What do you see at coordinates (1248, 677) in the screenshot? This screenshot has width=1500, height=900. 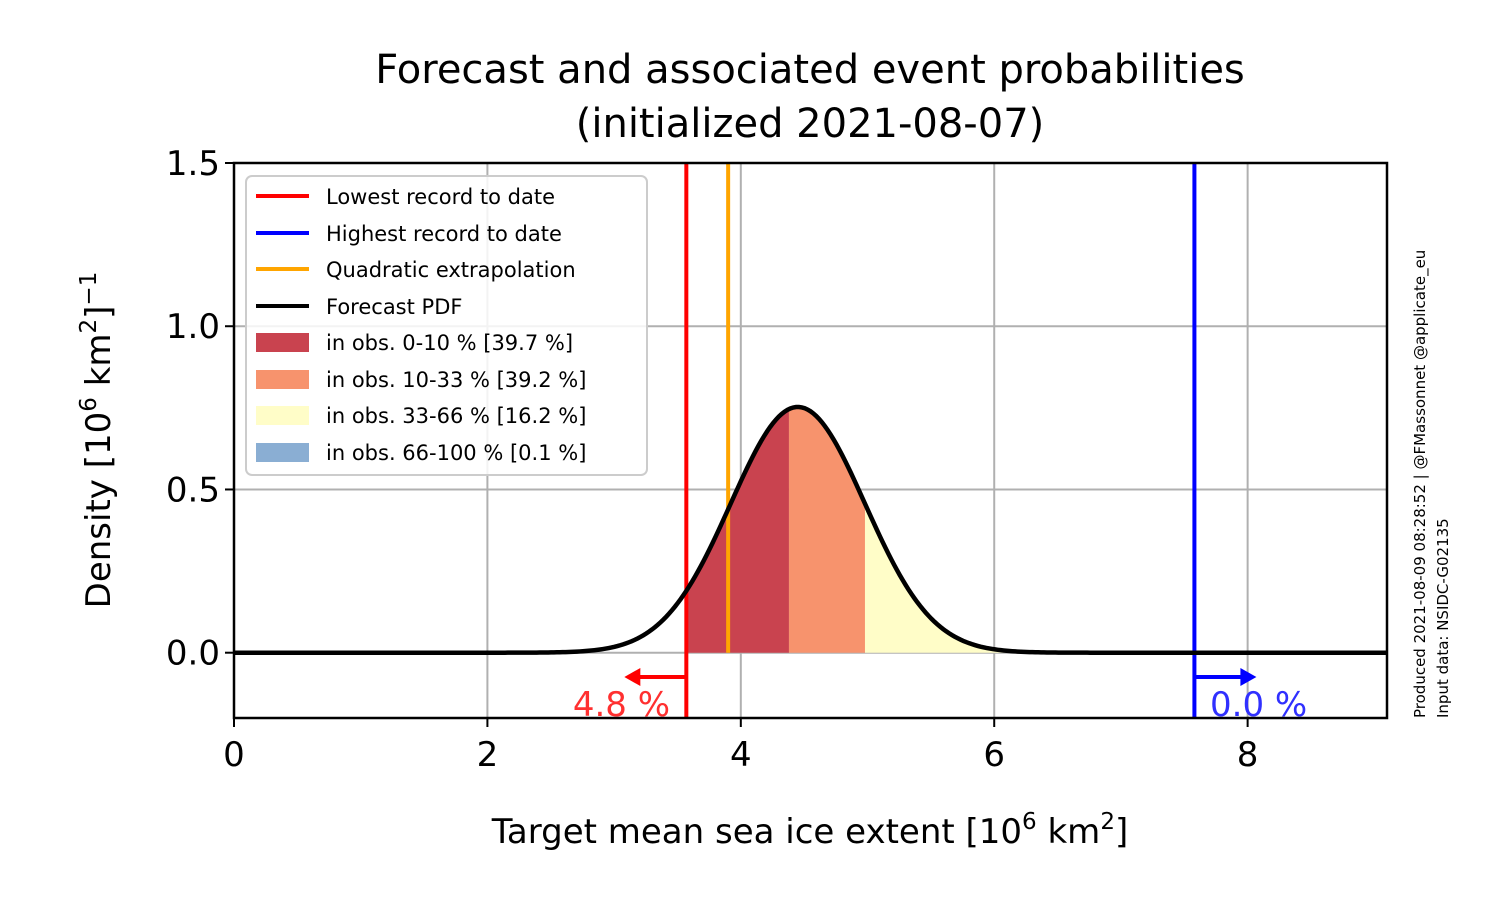 I see `high-arrow-head` at bounding box center [1248, 677].